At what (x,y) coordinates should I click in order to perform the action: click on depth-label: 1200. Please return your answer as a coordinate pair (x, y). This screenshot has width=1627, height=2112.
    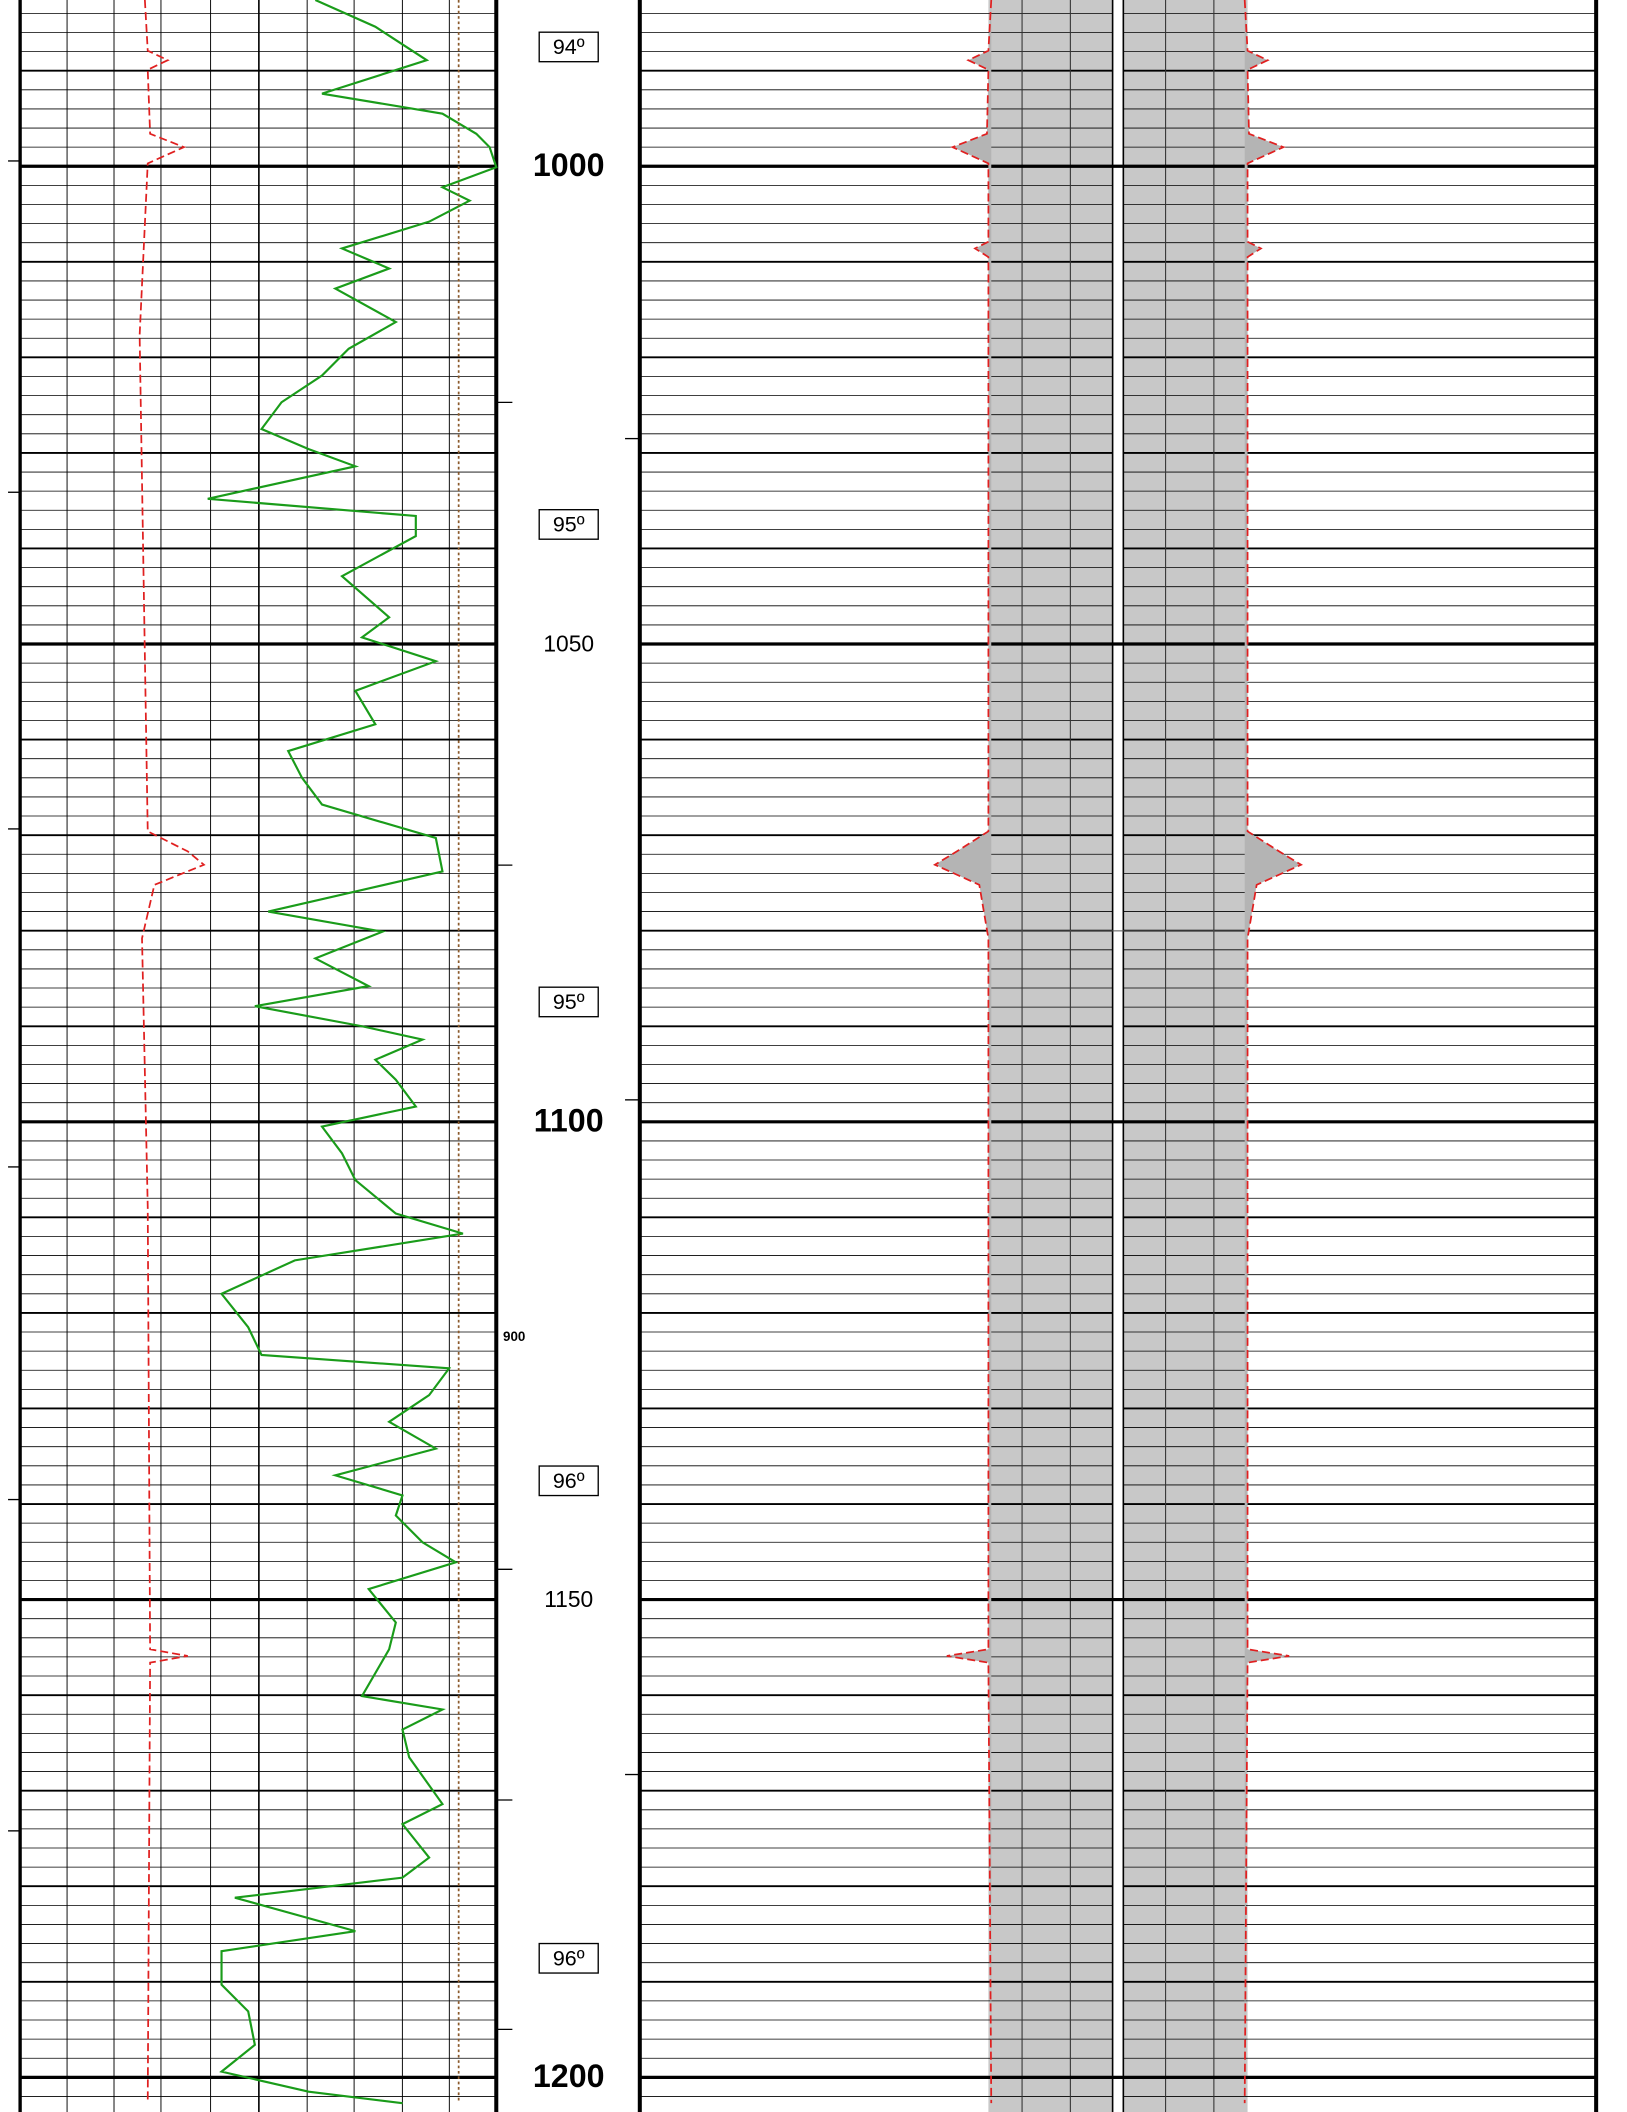
    Looking at the image, I should click on (569, 2076).